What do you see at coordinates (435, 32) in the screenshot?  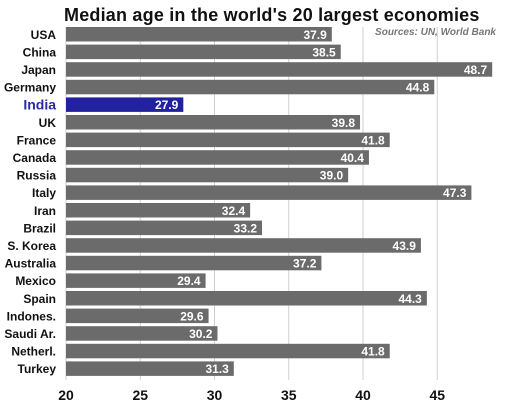 I see `chart-source: Sources: UN, World Bank` at bounding box center [435, 32].